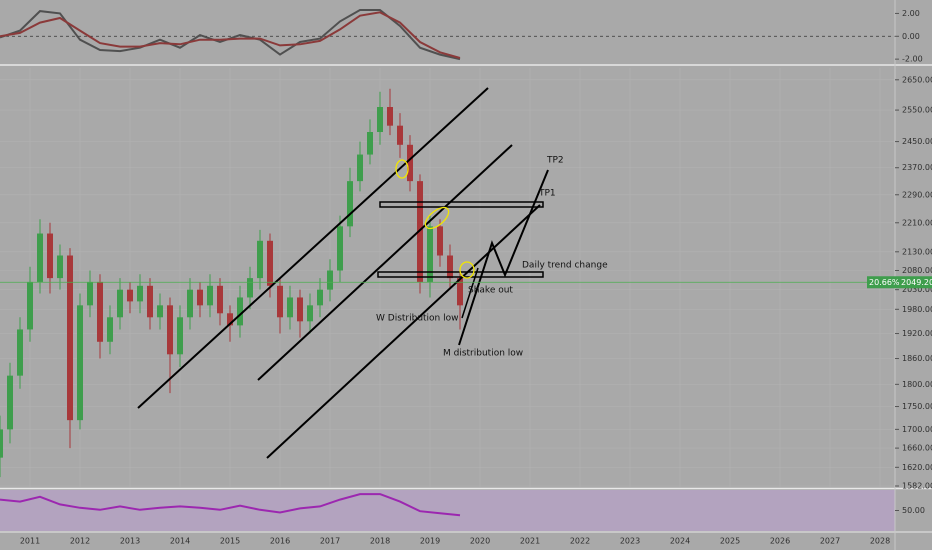 Image resolution: width=932 pixels, height=550 pixels. What do you see at coordinates (680, 541) in the screenshot?
I see `x-tick-label: 2024` at bounding box center [680, 541].